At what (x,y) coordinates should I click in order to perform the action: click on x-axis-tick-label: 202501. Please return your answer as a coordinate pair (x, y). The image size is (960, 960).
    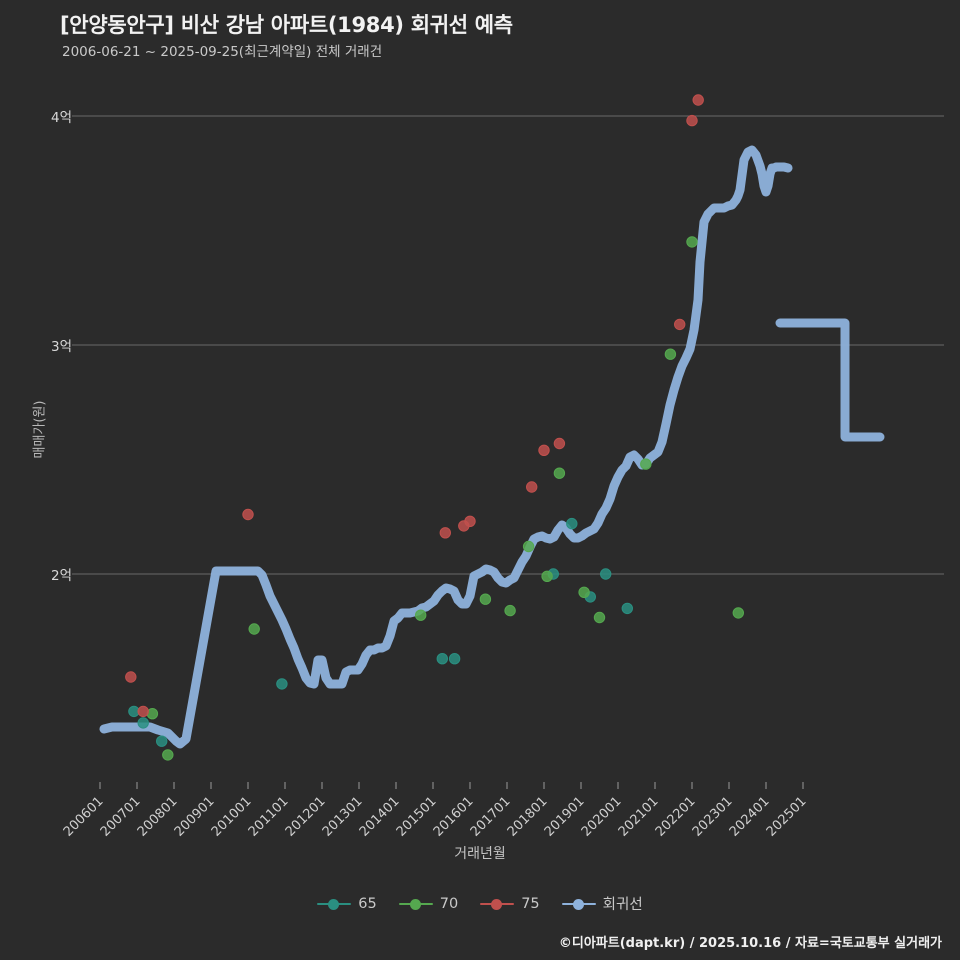
    Looking at the image, I should click on (786, 817).